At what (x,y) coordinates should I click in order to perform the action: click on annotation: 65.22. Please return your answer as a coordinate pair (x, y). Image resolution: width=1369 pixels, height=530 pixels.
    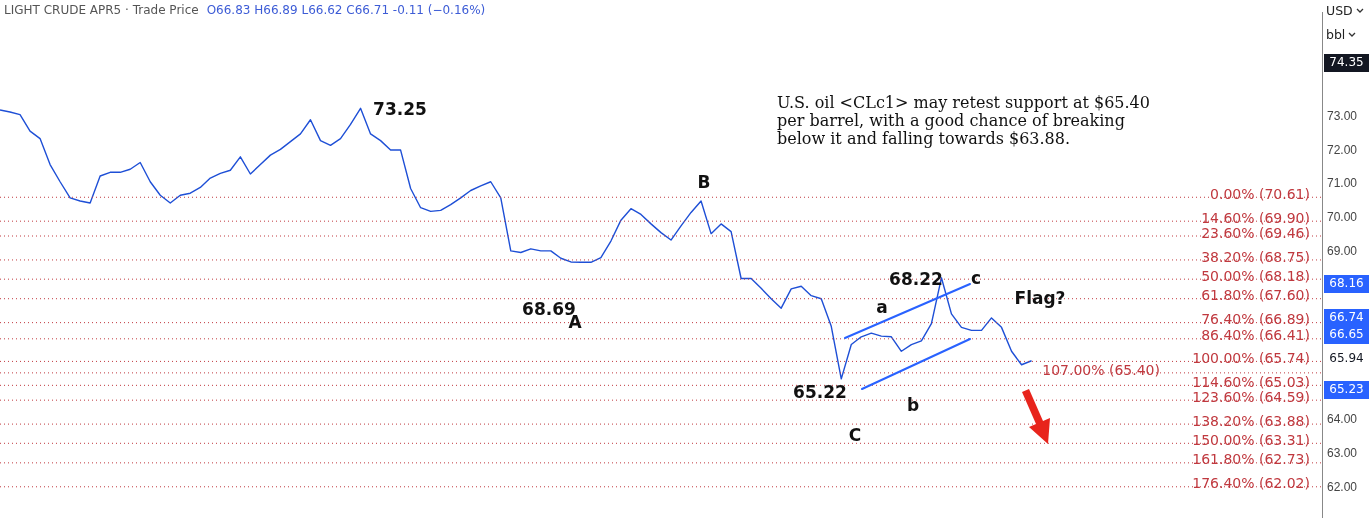
    Looking at the image, I should click on (820, 392).